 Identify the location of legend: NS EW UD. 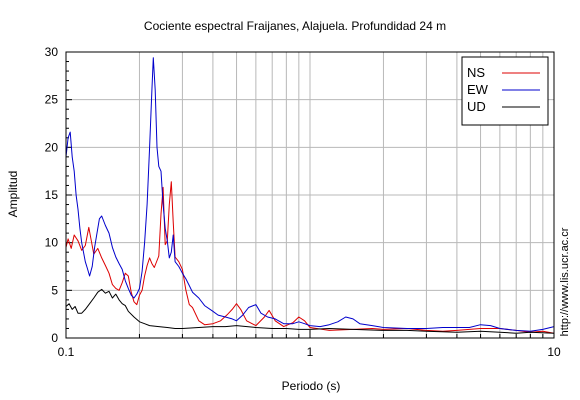
(505, 91).